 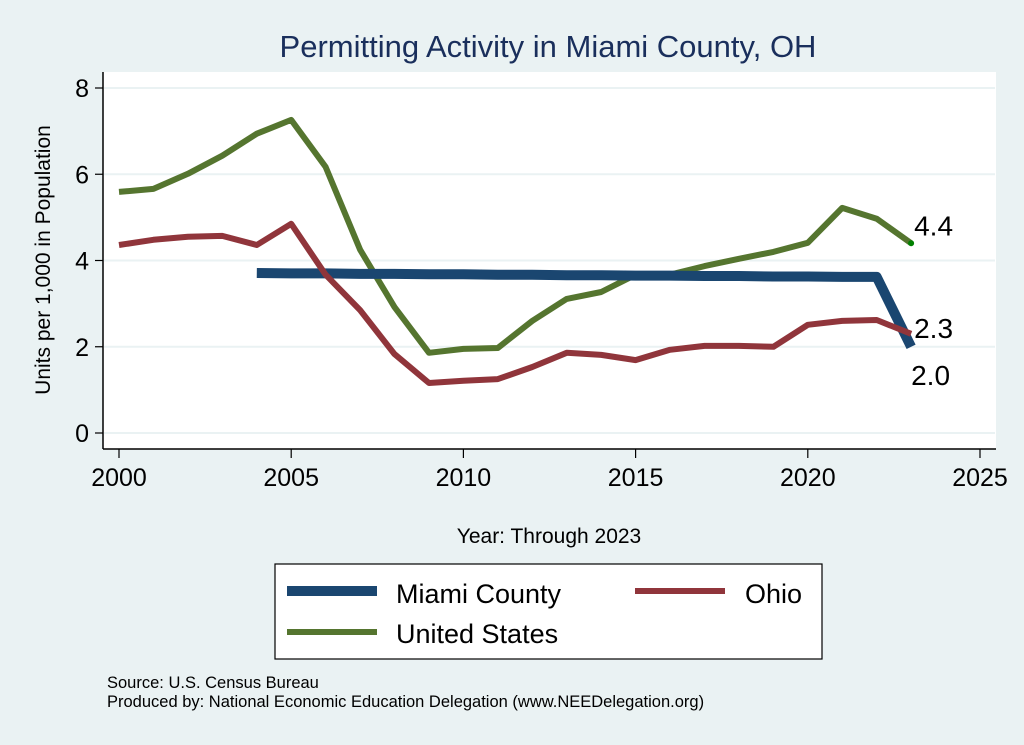 What do you see at coordinates (773, 594) in the screenshot?
I see `legend-label-ohio: Ohio` at bounding box center [773, 594].